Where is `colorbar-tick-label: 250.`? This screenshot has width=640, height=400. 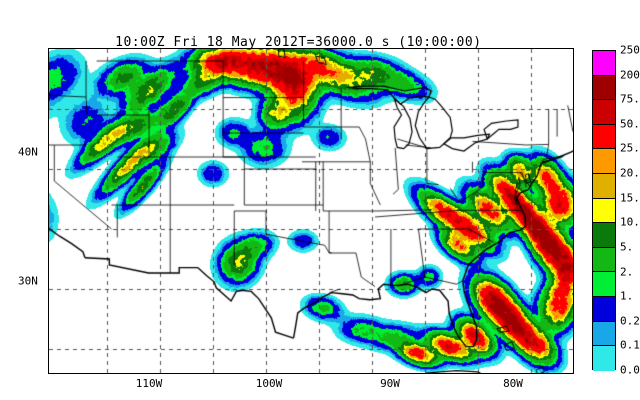
colorbar-tick-label: 250. is located at coordinates (630, 50).